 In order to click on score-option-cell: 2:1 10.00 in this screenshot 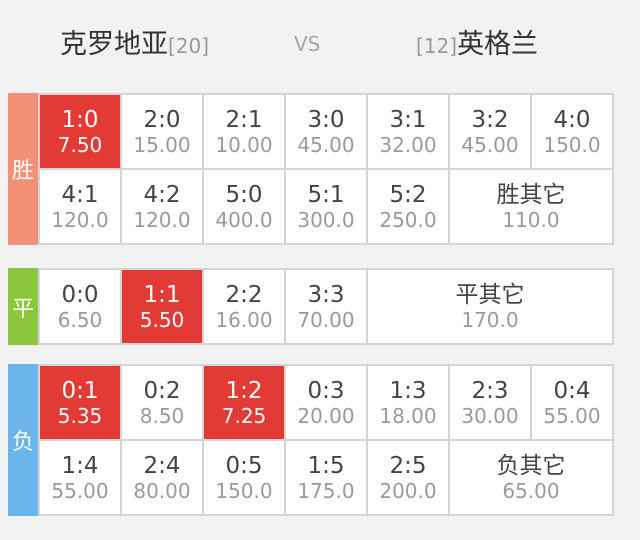, I will do `click(244, 131)`.